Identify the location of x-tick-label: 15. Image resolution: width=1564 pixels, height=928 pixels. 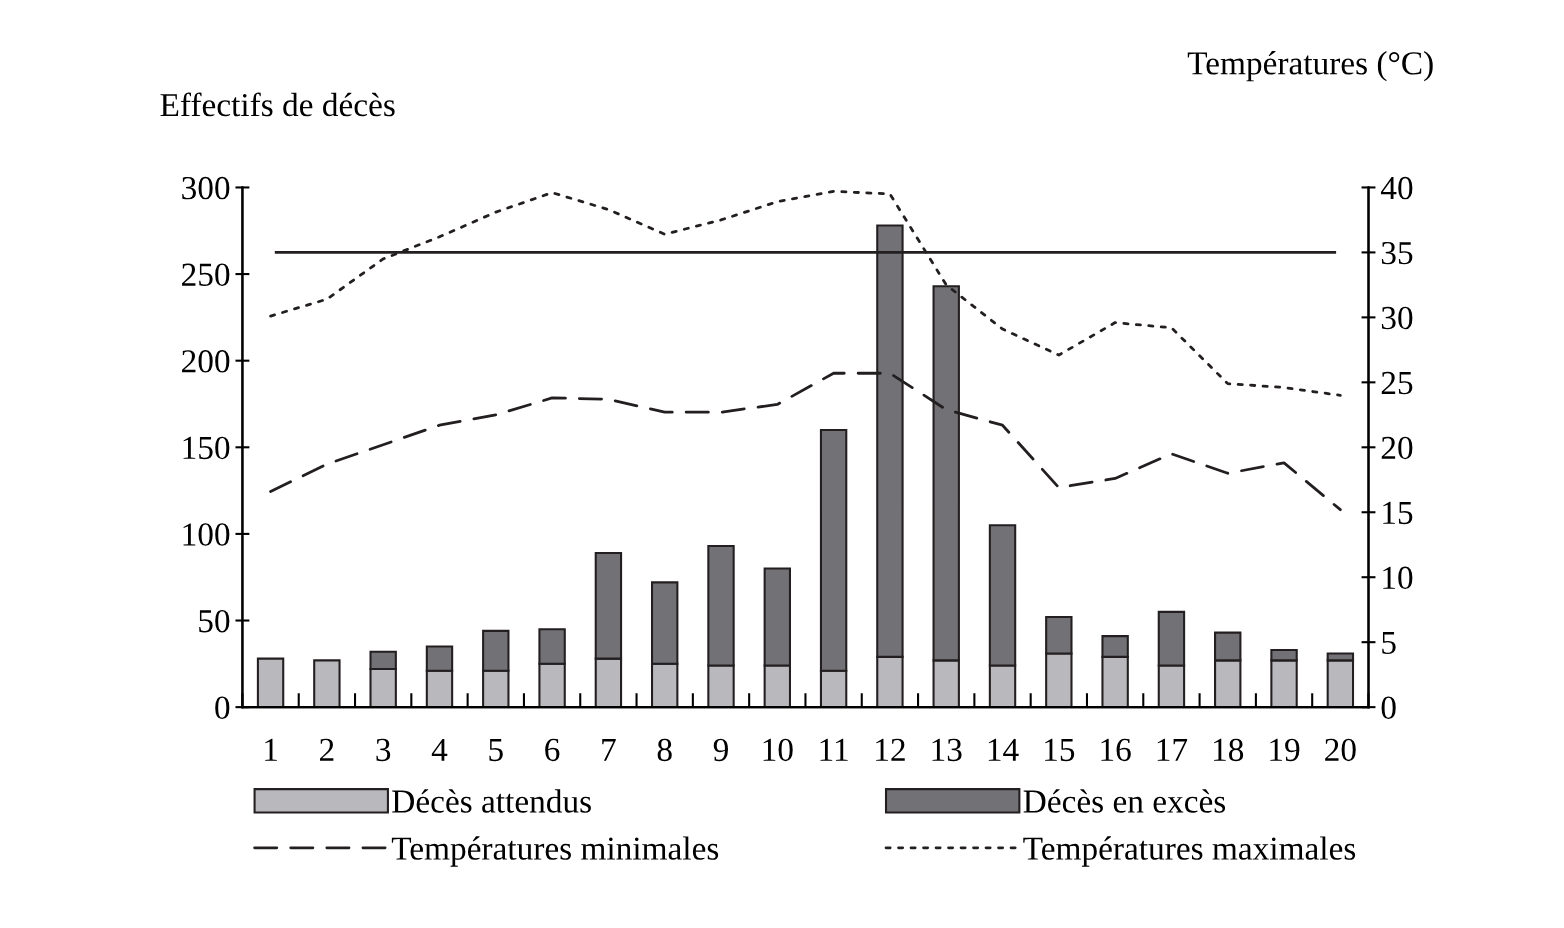
(1060, 750).